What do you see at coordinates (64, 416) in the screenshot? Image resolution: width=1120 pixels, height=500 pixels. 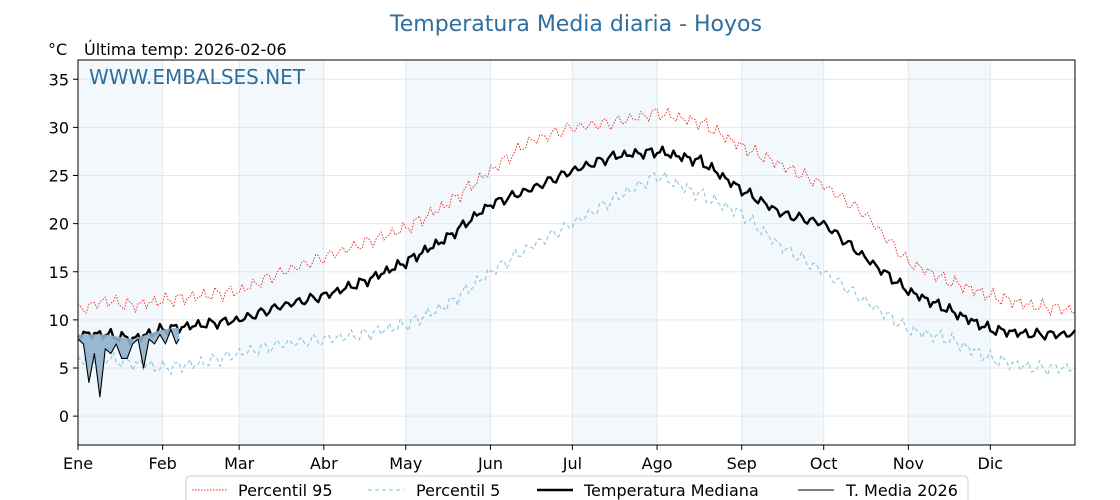 I see `y-tick-label: 0` at bounding box center [64, 416].